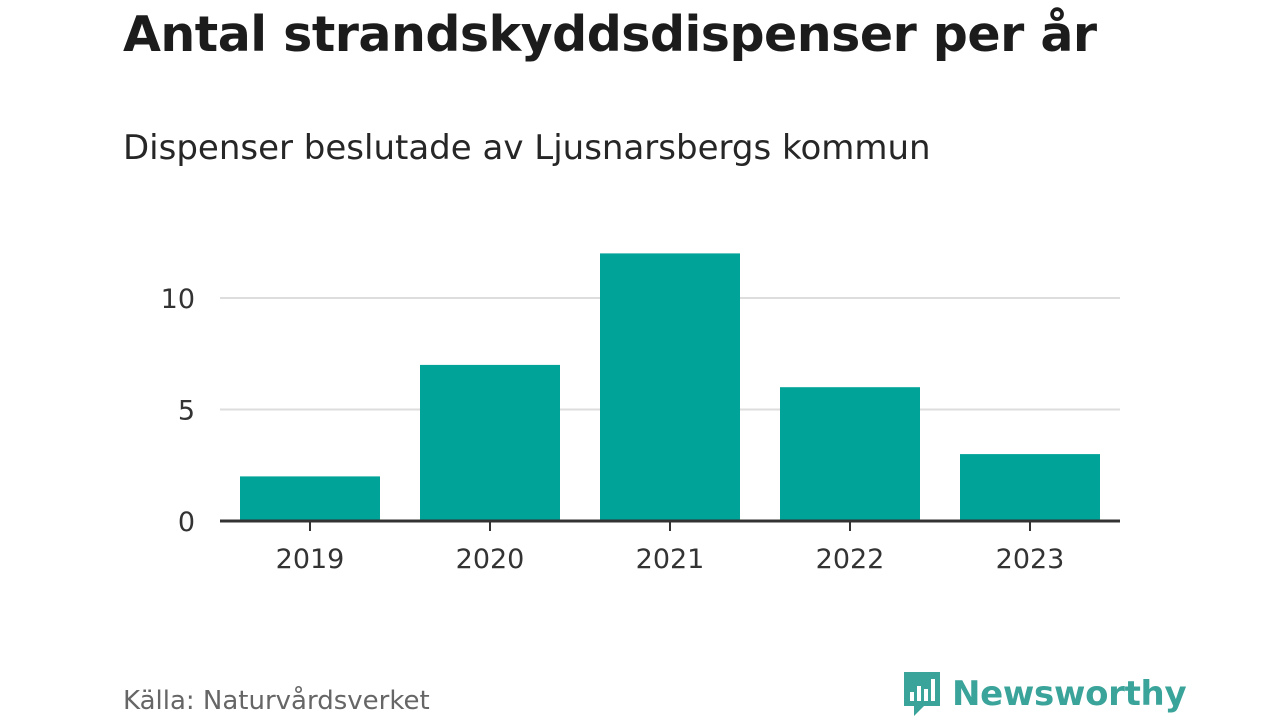  Describe the element at coordinates (276, 701) in the screenshot. I see `source-note: Källa: Naturvårdsverket` at that location.